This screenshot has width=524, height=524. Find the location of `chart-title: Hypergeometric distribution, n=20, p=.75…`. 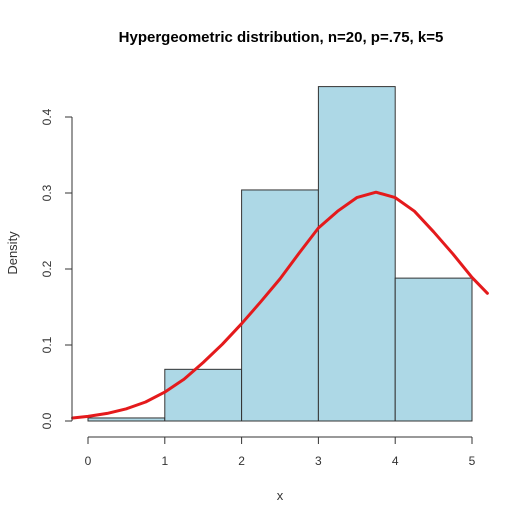

chart-title: Hypergeometric distribution, n=20, p=.75… is located at coordinates (281, 37).